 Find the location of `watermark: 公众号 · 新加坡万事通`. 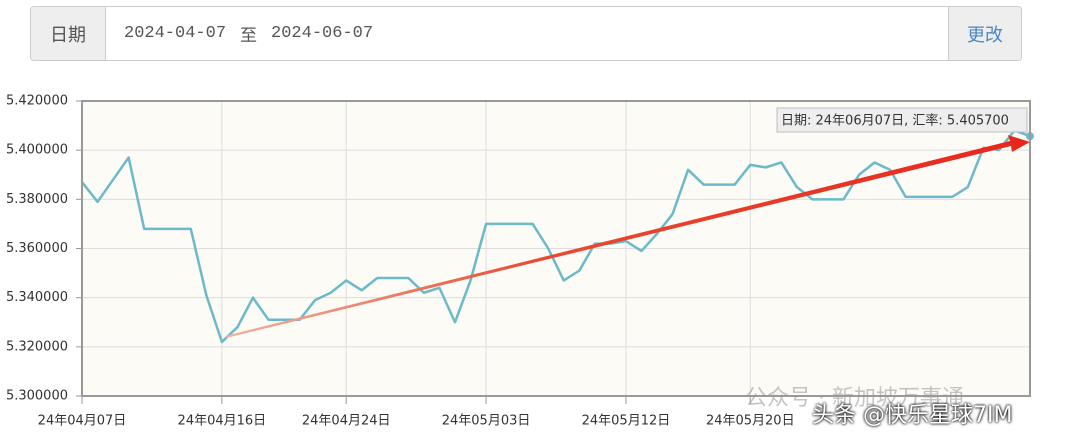

watermark: 公众号 · 新加坡万事通 is located at coordinates (854, 398).